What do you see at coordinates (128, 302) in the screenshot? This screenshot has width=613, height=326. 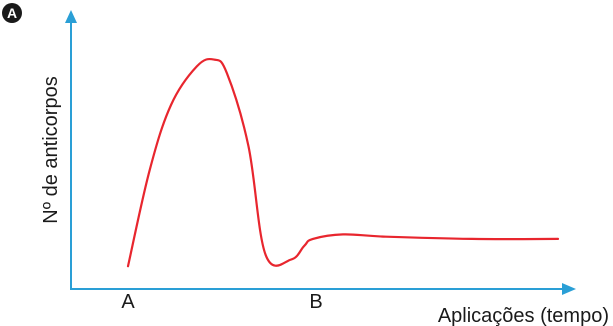 I see `x-marker-a: A` at bounding box center [128, 302].